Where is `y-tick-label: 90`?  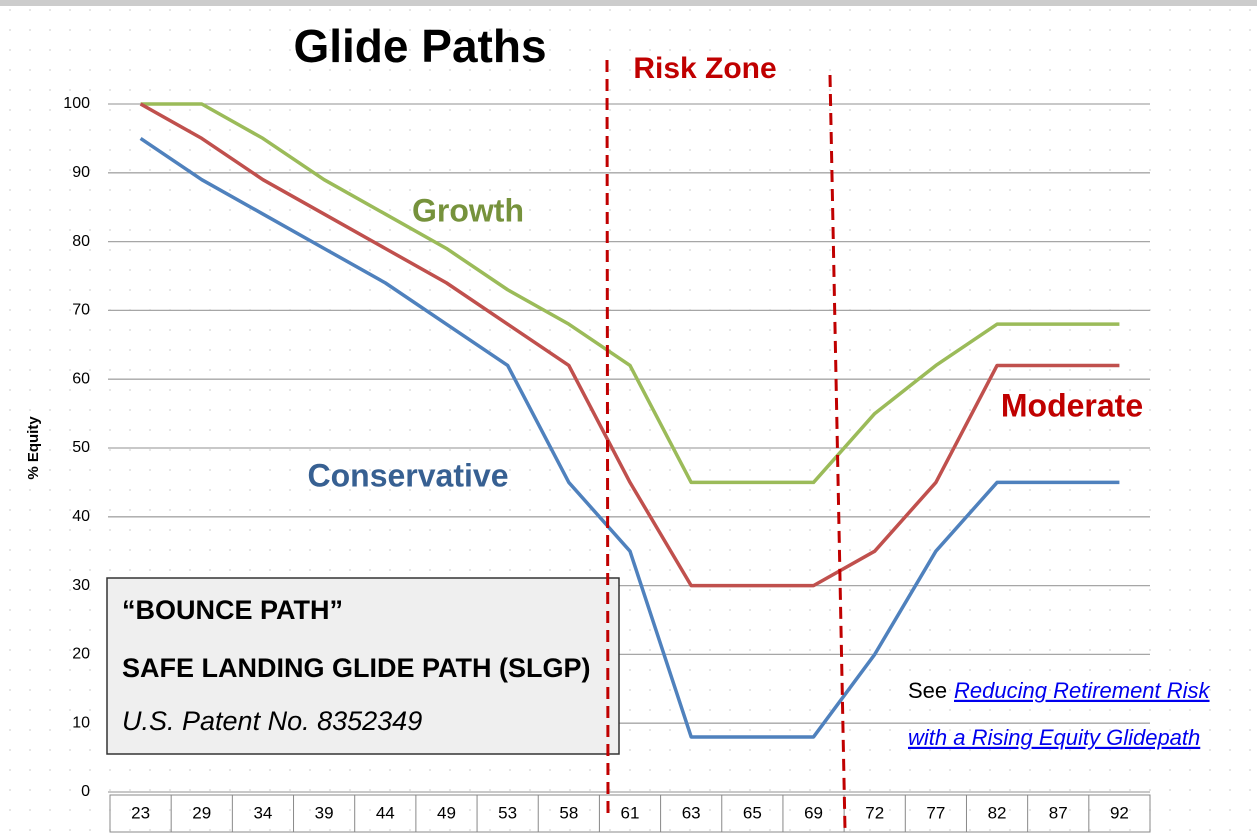
y-tick-label: 90 is located at coordinates (81, 172).